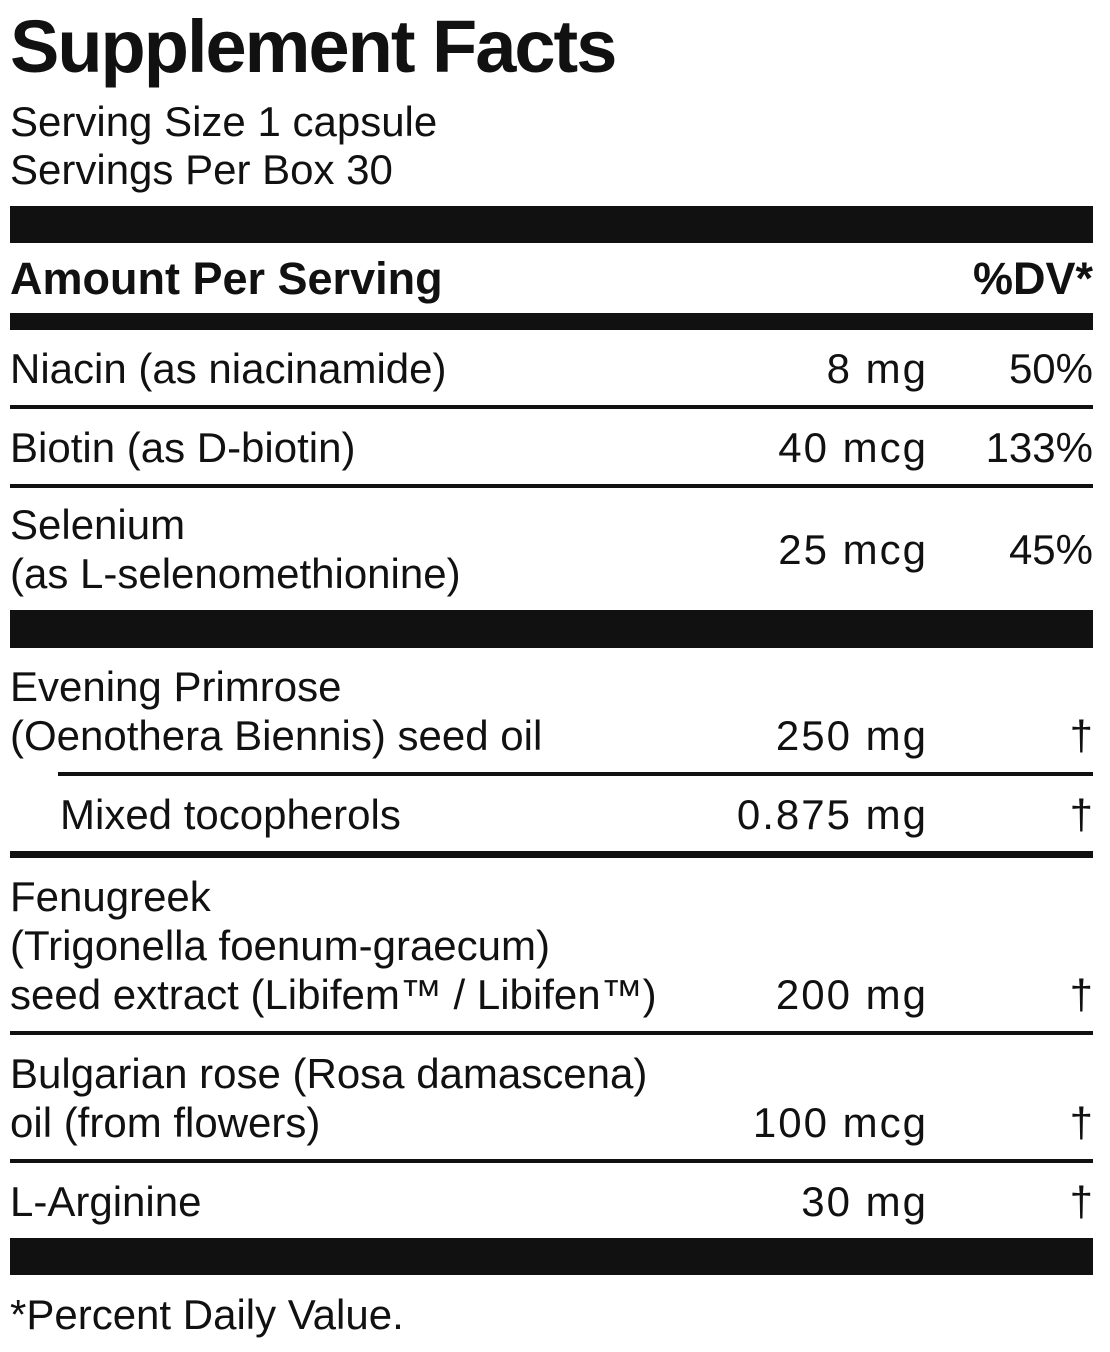  I want to click on ingredient-dv: 133%, so click(1039, 447).